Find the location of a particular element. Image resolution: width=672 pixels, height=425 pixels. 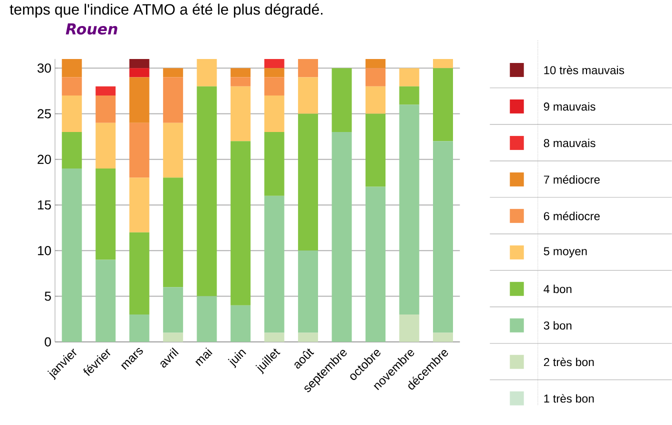

legend-label: 1 très bon is located at coordinates (569, 398).